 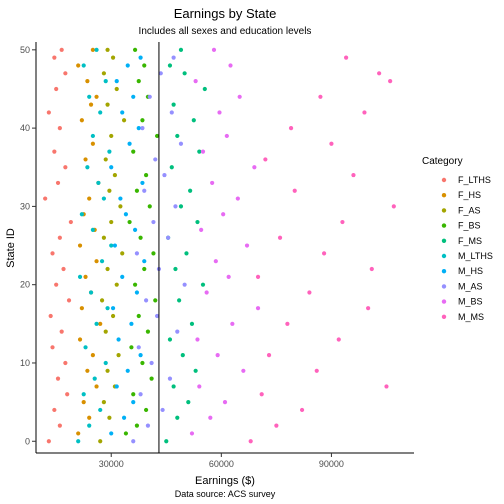 I want to click on x-tick-label: 30000, so click(x=111, y=464).